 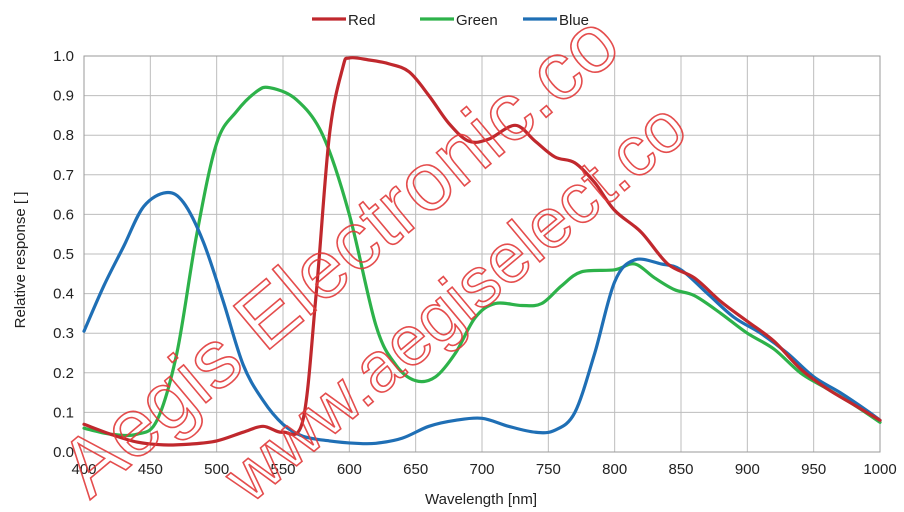 I want to click on y-tick-label: 0.2, so click(x=63, y=373).